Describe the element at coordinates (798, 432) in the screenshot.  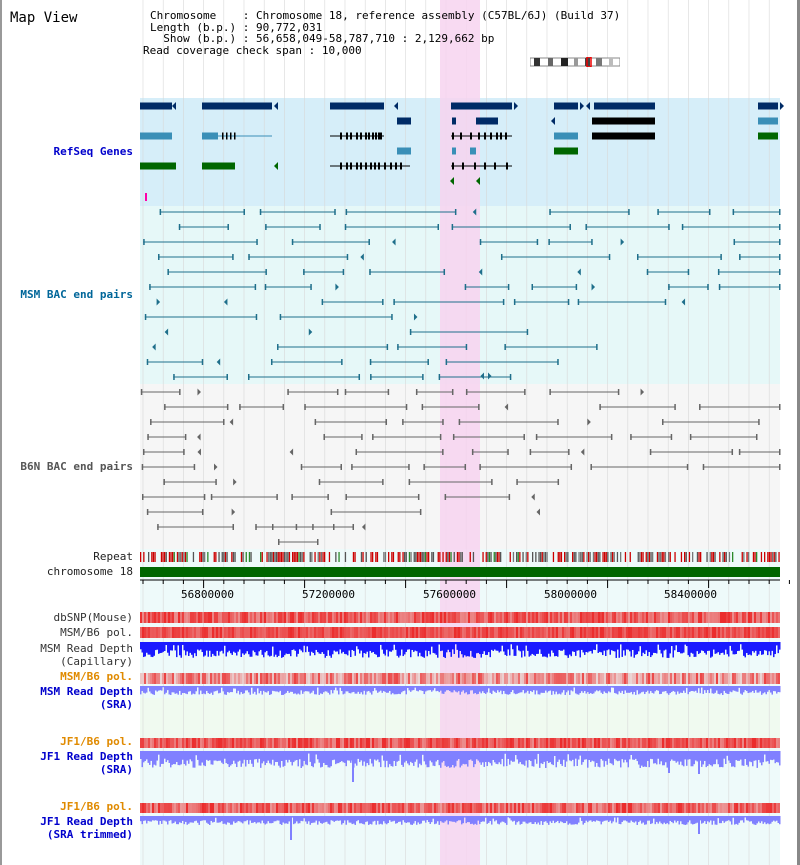
I see `right-scrollbar` at that location.